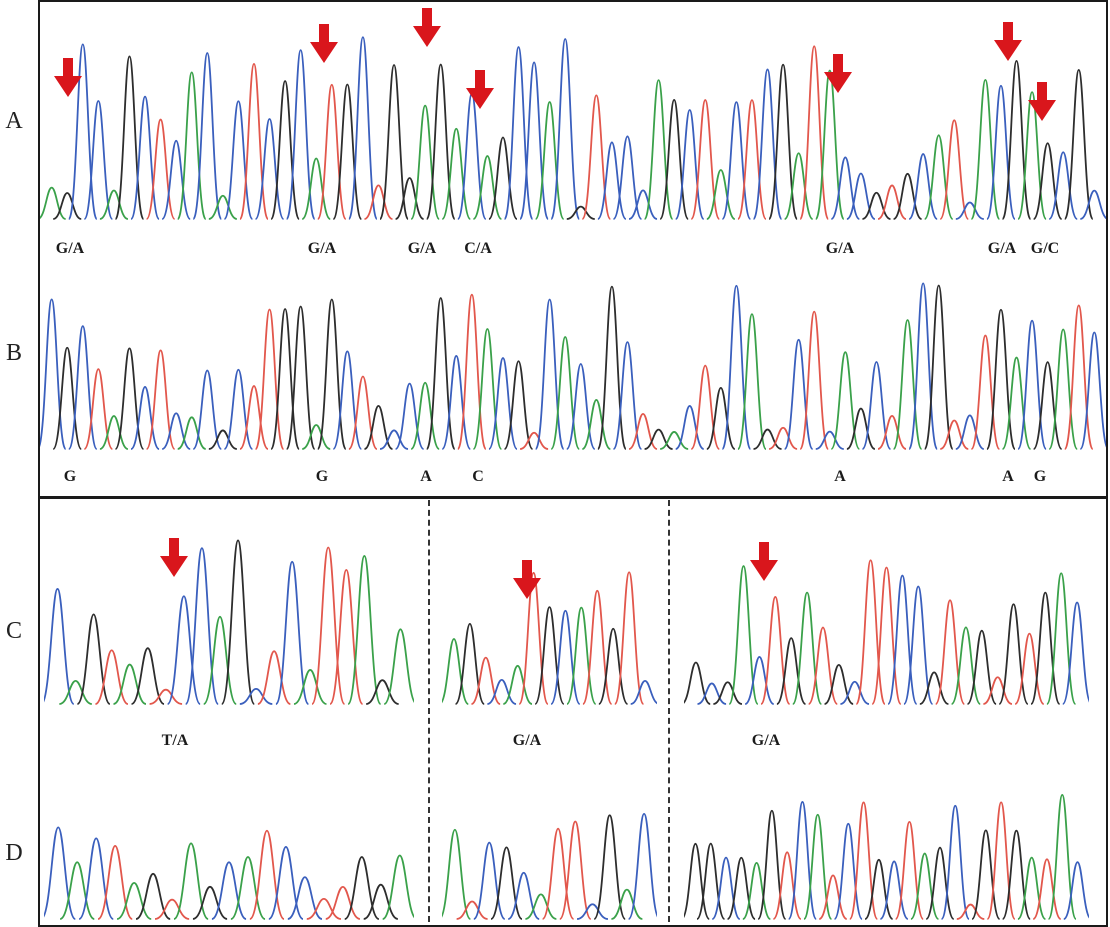 Image resolution: width=1110 pixels, height=927 pixels. Describe the element at coordinates (14, 121) in the screenshot. I see `row-label-a: A` at that location.